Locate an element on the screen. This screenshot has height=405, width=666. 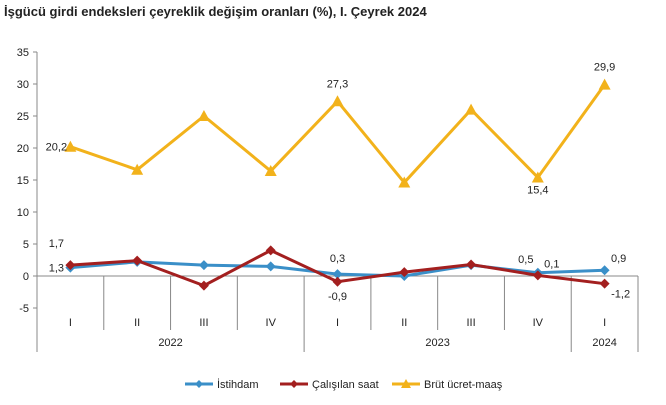
y-tick-label: 30 is located at coordinates (23, 85).